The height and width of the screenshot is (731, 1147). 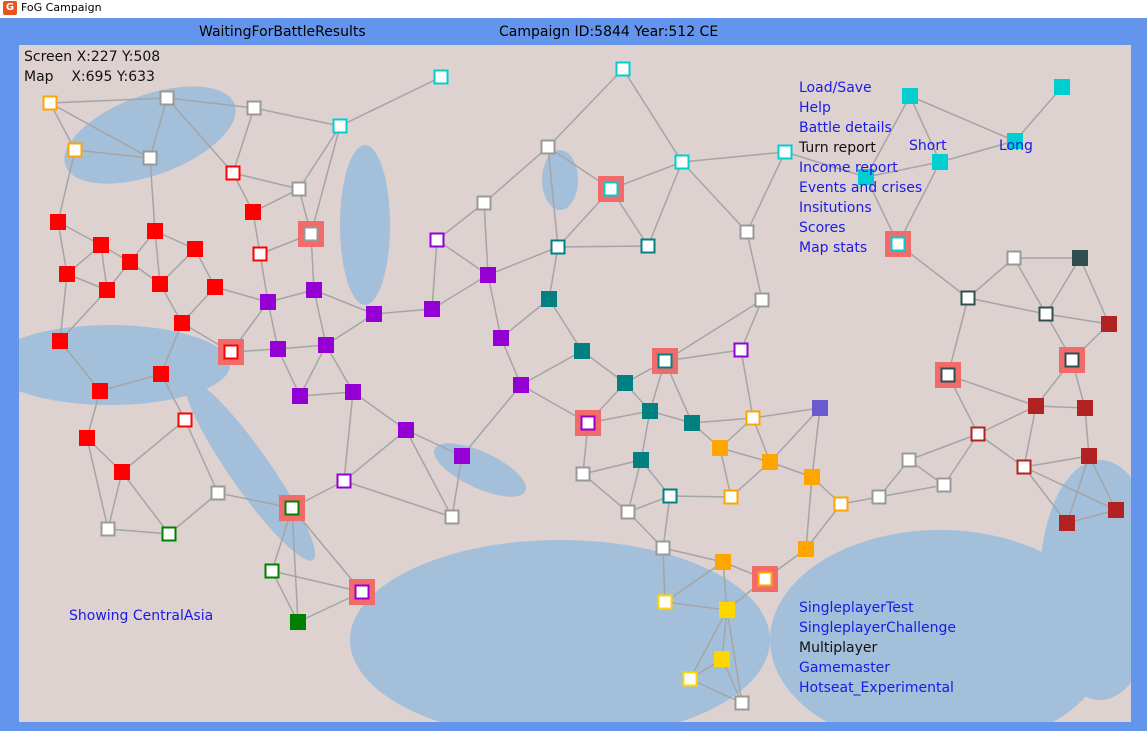 What do you see at coordinates (838, 648) in the screenshot?
I see `mode-multiplayer: Multiplayer` at bounding box center [838, 648].